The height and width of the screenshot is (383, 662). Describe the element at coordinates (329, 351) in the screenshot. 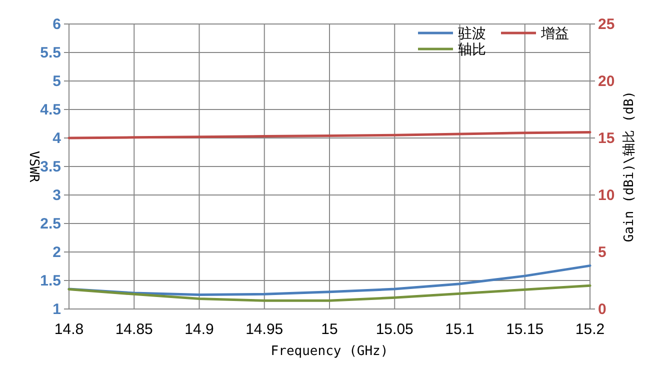

I see `x-axis-title: Frequency (GHz)` at that location.